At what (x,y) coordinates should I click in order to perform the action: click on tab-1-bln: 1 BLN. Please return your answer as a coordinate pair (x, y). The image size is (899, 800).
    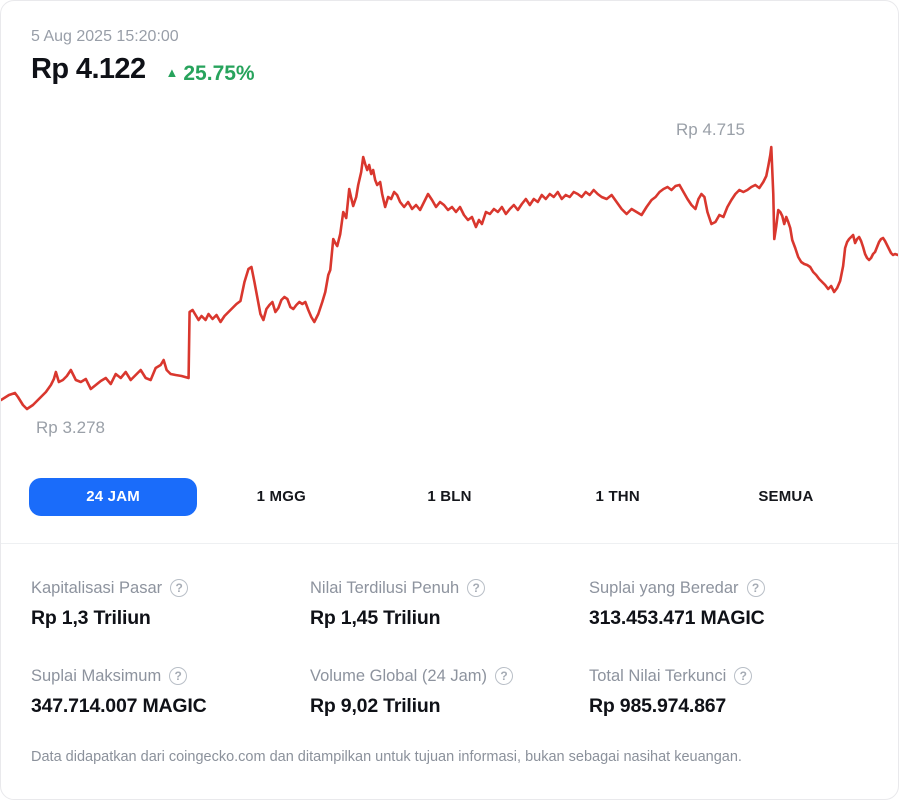
    Looking at the image, I should click on (449, 497).